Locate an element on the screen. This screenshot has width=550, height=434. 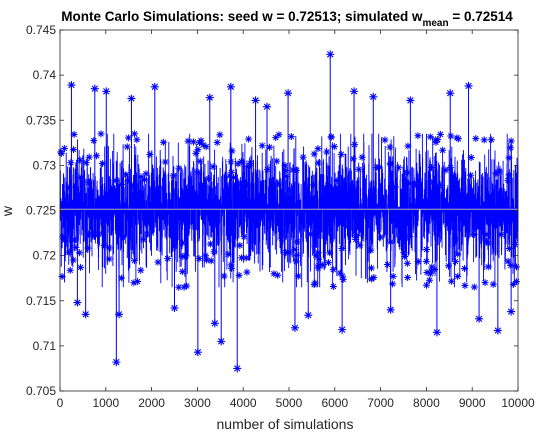
y-tick-label-3: 0.72 is located at coordinates (45, 256).